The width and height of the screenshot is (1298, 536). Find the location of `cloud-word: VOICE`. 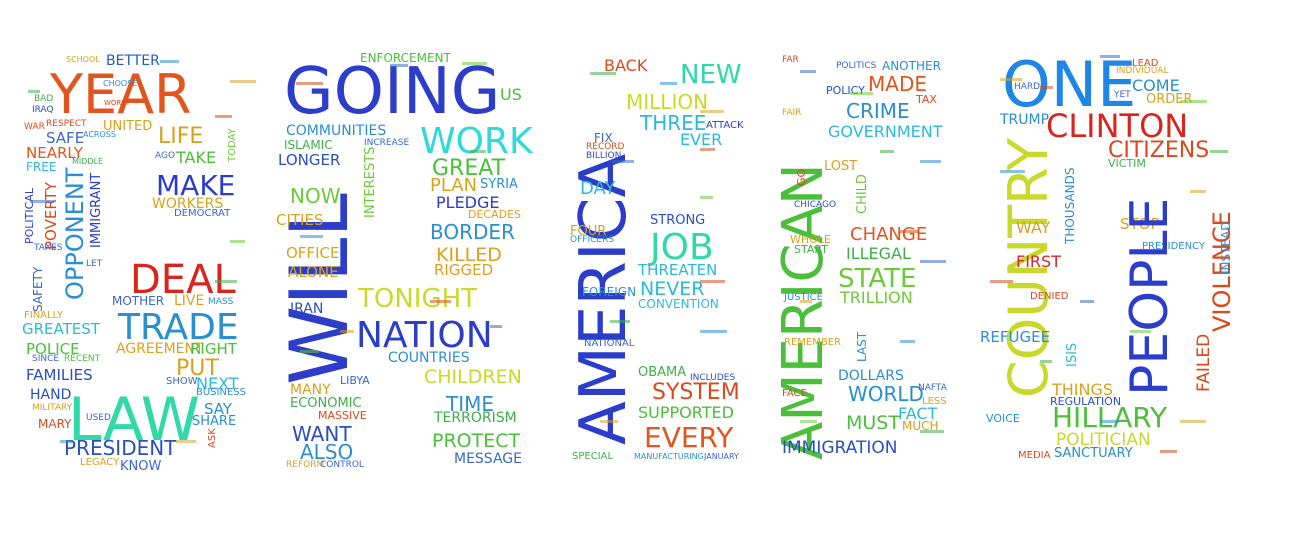

cloud-word: VOICE is located at coordinates (1003, 418).